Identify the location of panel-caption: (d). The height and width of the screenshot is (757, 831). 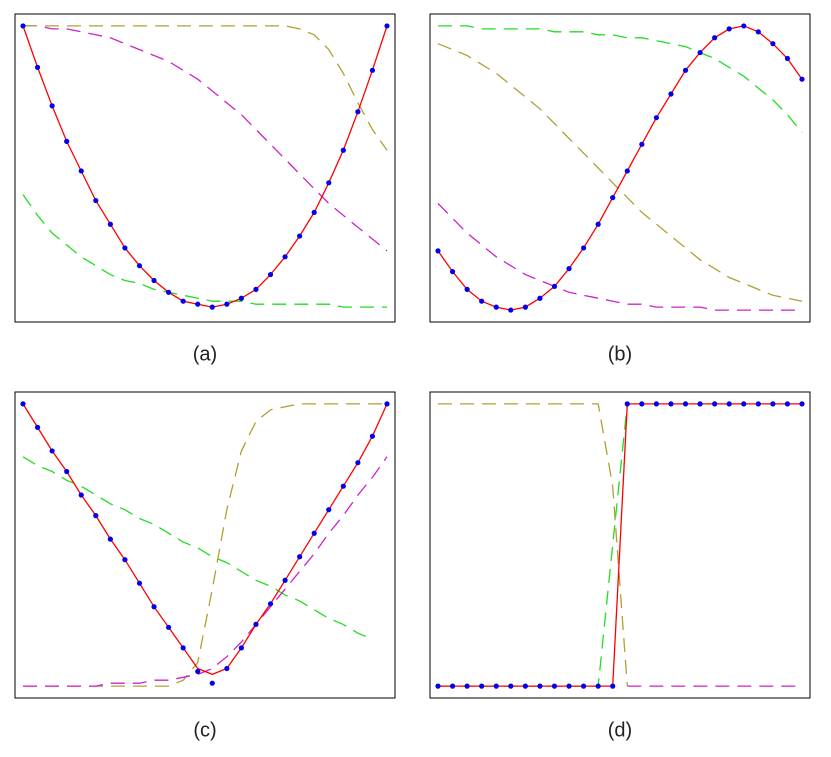
(620, 730).